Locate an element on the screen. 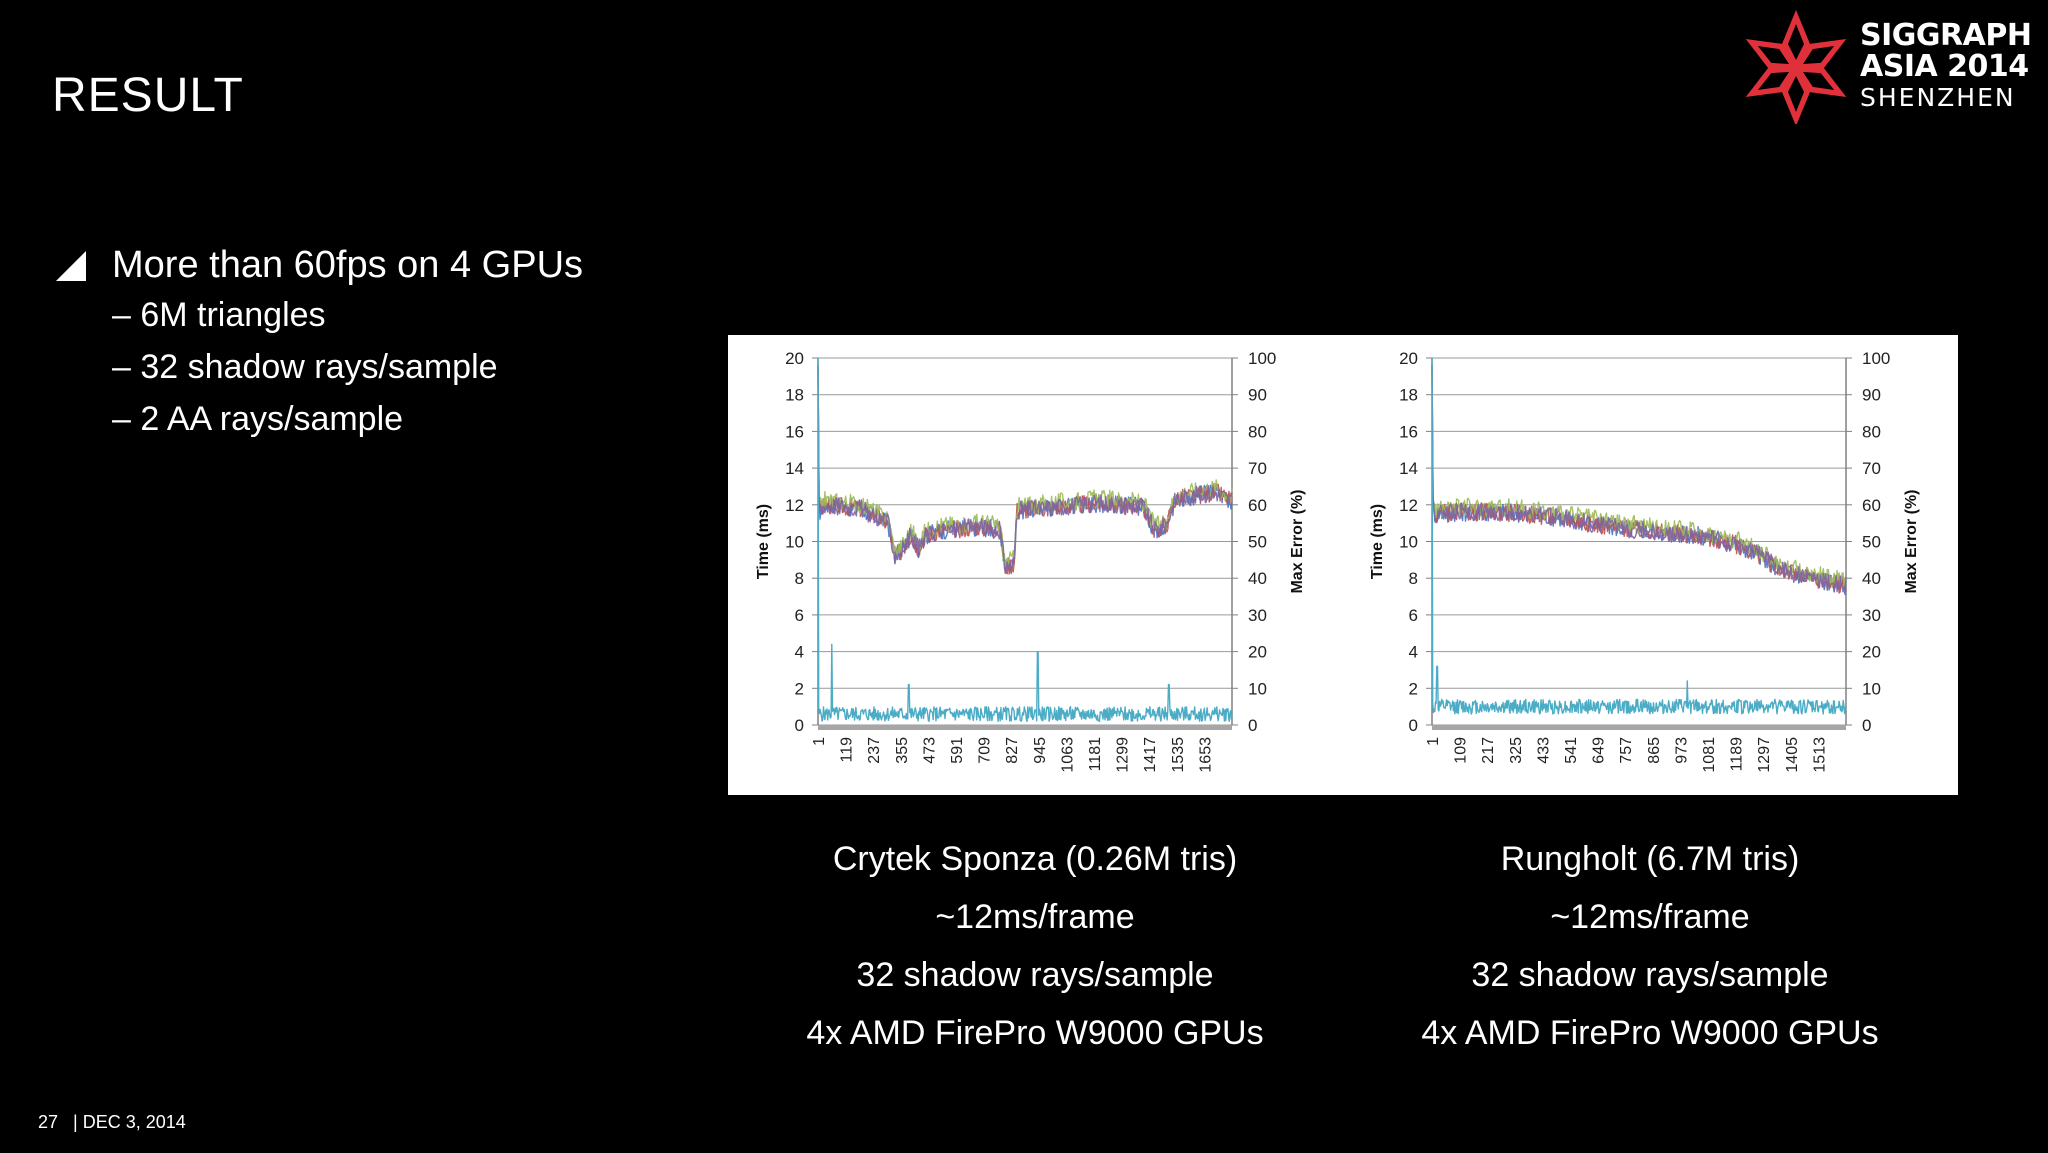  x-tick-label: 355 is located at coordinates (902, 750).